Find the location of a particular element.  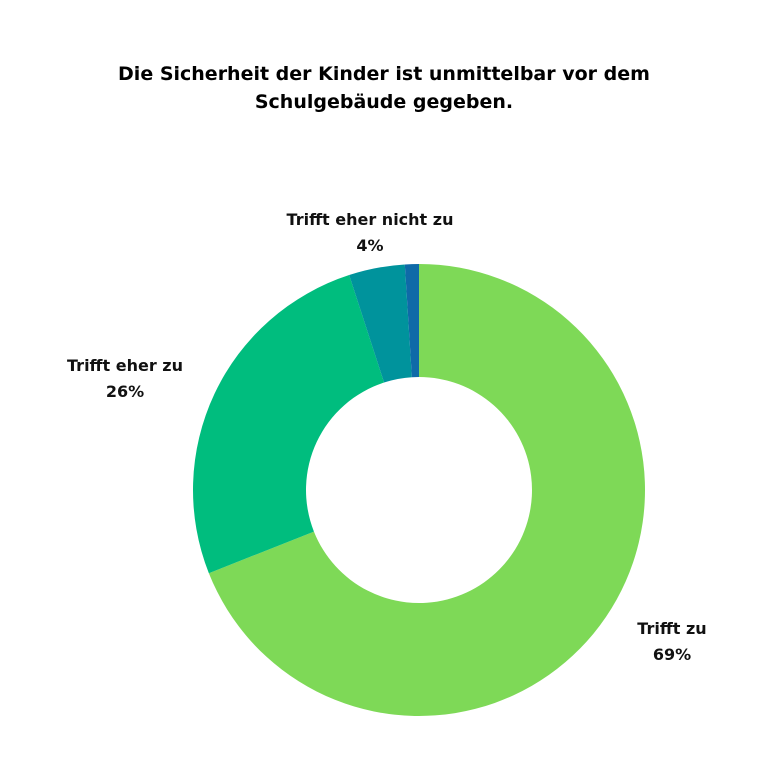

slice-label-name: Trifft eher zu is located at coordinates (125, 365).